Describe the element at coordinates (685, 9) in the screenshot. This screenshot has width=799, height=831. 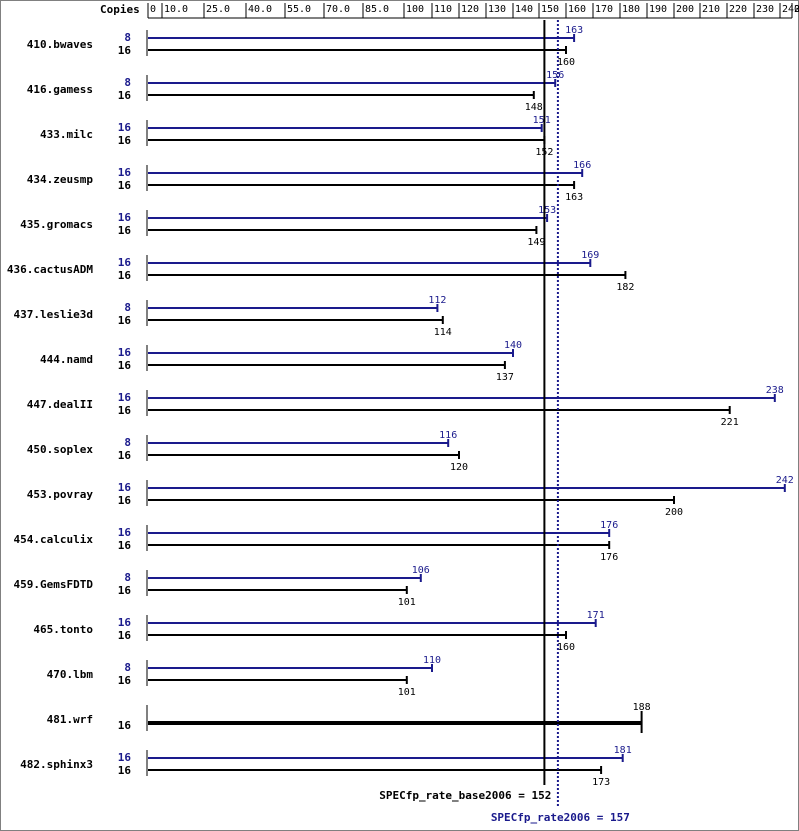
I see `axis-tick-label: 200` at that location.